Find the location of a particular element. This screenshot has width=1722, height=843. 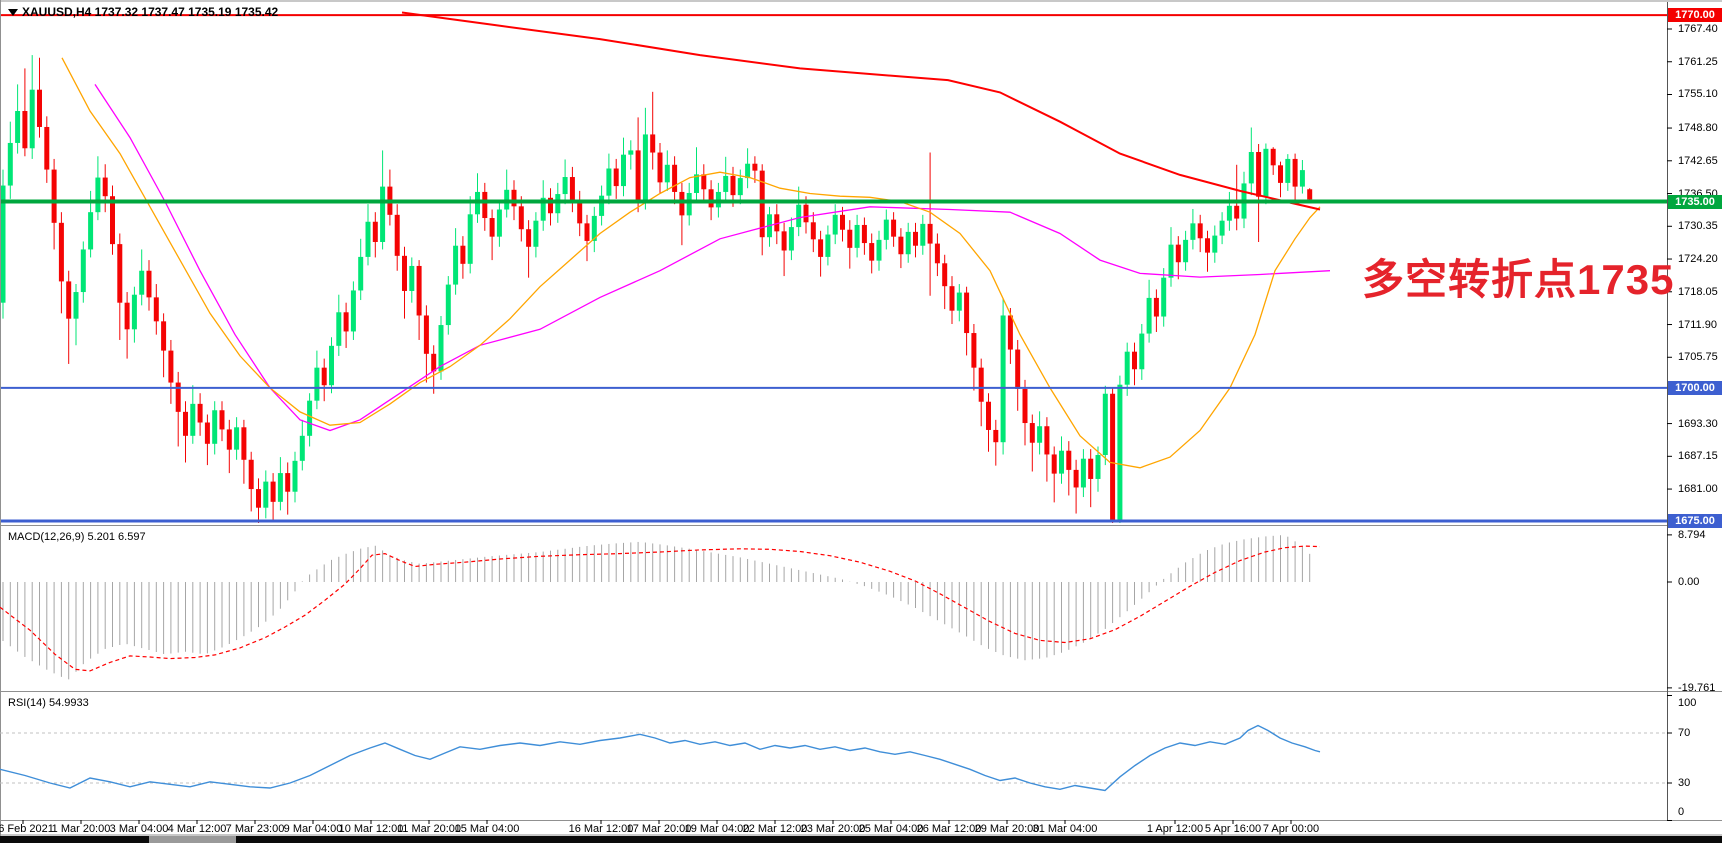

price-tag-1700: 1700.00 is located at coordinates (1695, 387).